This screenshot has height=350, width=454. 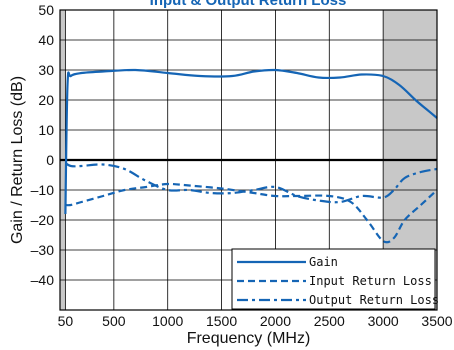 What do you see at coordinates (275, 321) in the screenshot?
I see `x-tick-label: 2000` at bounding box center [275, 321].